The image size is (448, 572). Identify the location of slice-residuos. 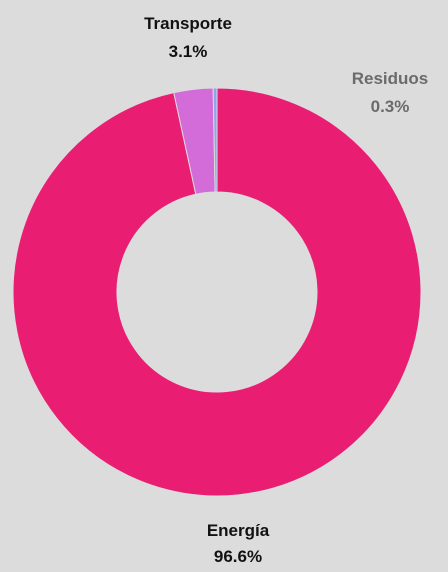
(215, 140).